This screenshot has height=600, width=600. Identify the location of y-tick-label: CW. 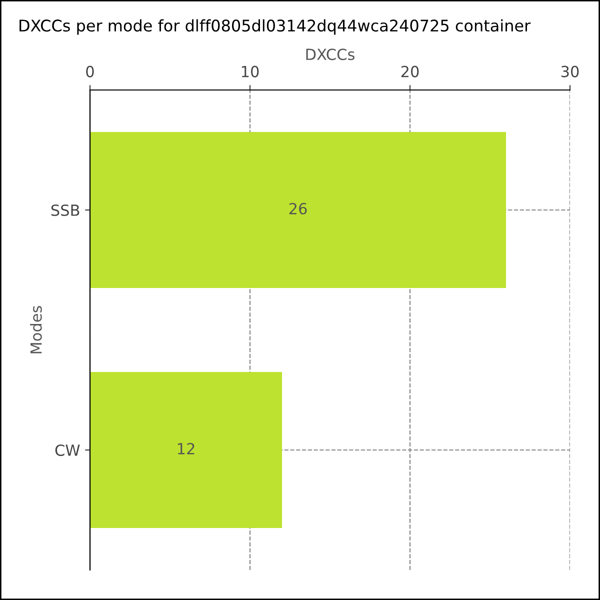
(67, 450).